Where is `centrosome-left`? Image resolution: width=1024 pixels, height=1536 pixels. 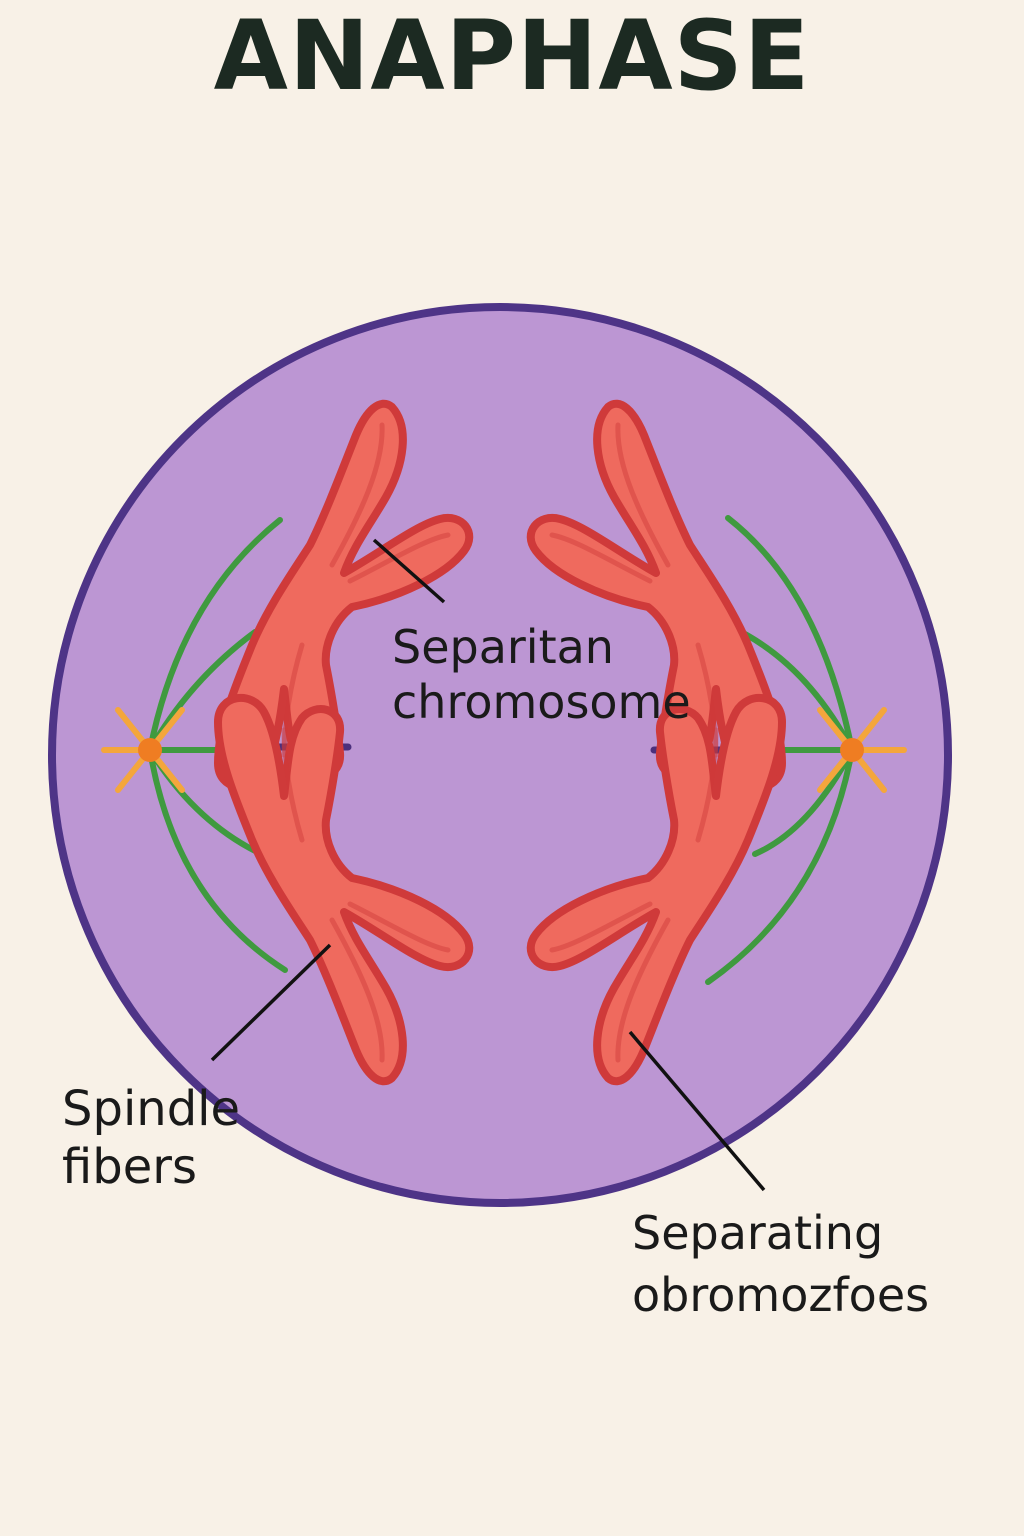
centrosome-left is located at coordinates (150, 750).